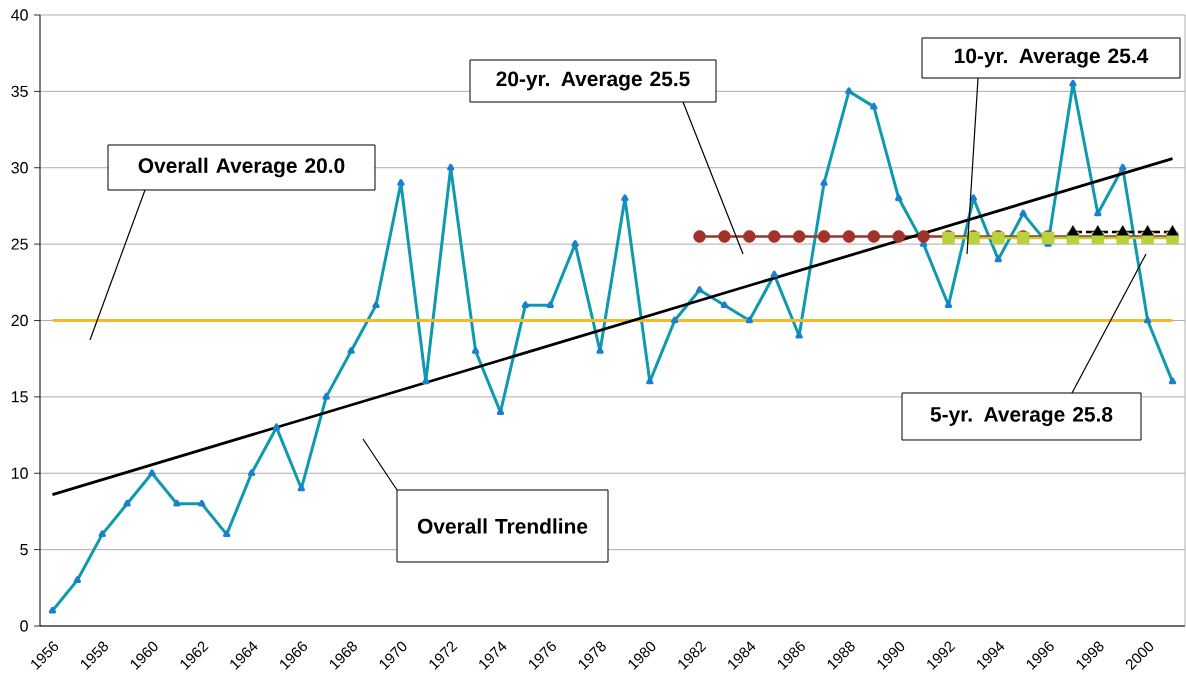 Image resolution: width=1186 pixels, height=683 pixels. I want to click on y-tick-label: 0, so click(24, 626).